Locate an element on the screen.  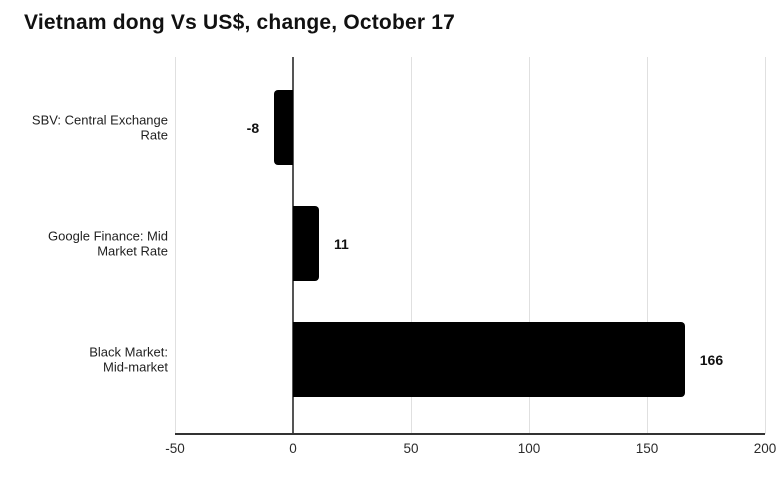
x-tick-label: 200 is located at coordinates (765, 448).